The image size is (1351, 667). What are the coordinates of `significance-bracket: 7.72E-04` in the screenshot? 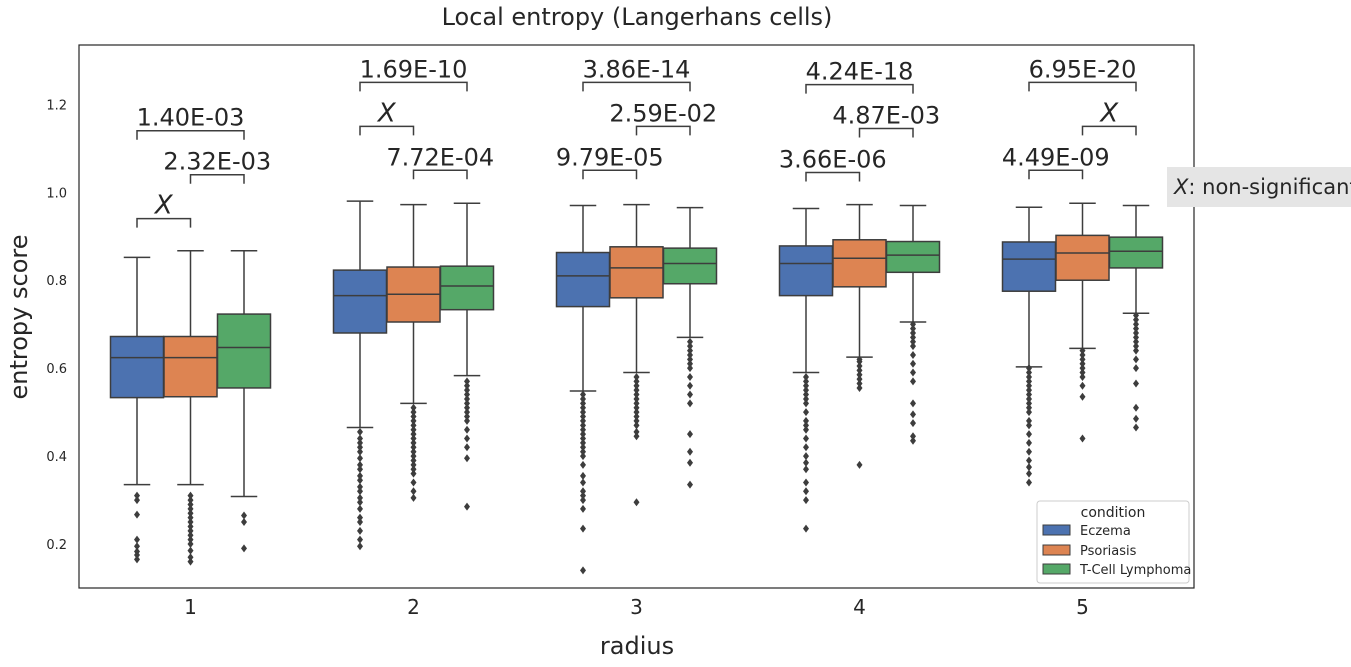 It's located at (440, 161).